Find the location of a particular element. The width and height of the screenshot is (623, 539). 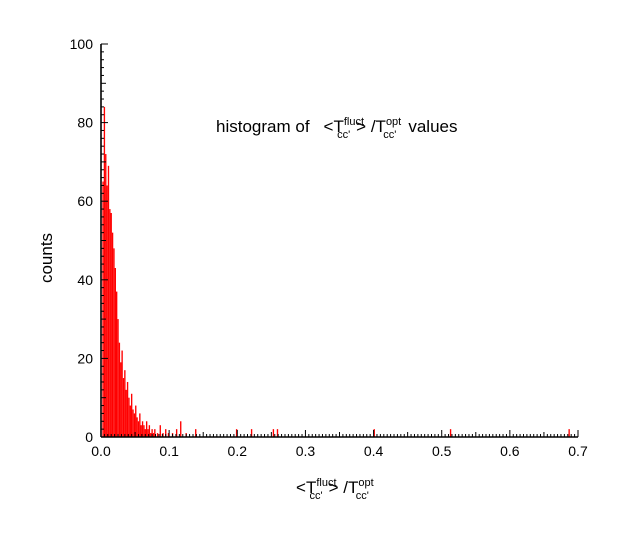

title-t2-sup: opt is located at coordinates (393, 122).